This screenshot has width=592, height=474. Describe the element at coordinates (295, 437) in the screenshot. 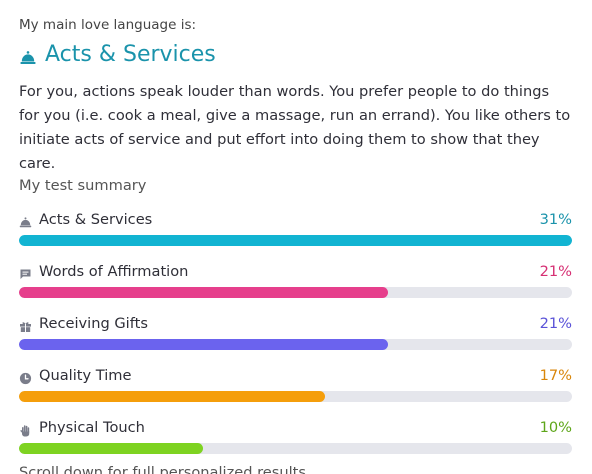

I see `summary-row-physical-touch: Physical Touch 10%` at that location.